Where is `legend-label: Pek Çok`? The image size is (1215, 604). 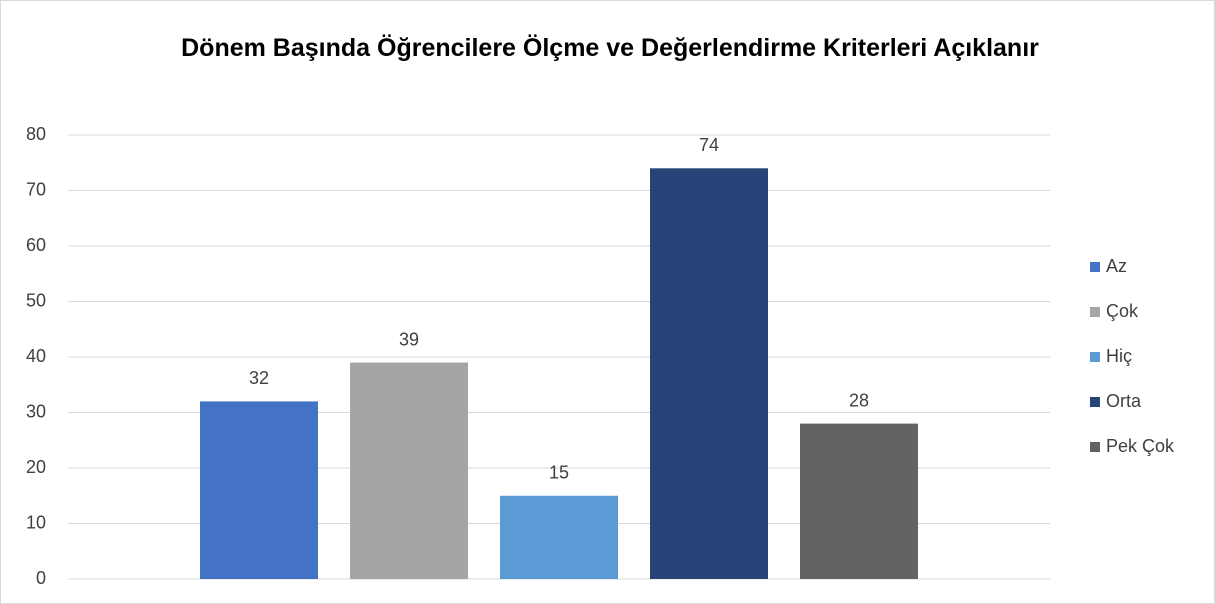 legend-label: Pek Çok is located at coordinates (1140, 446).